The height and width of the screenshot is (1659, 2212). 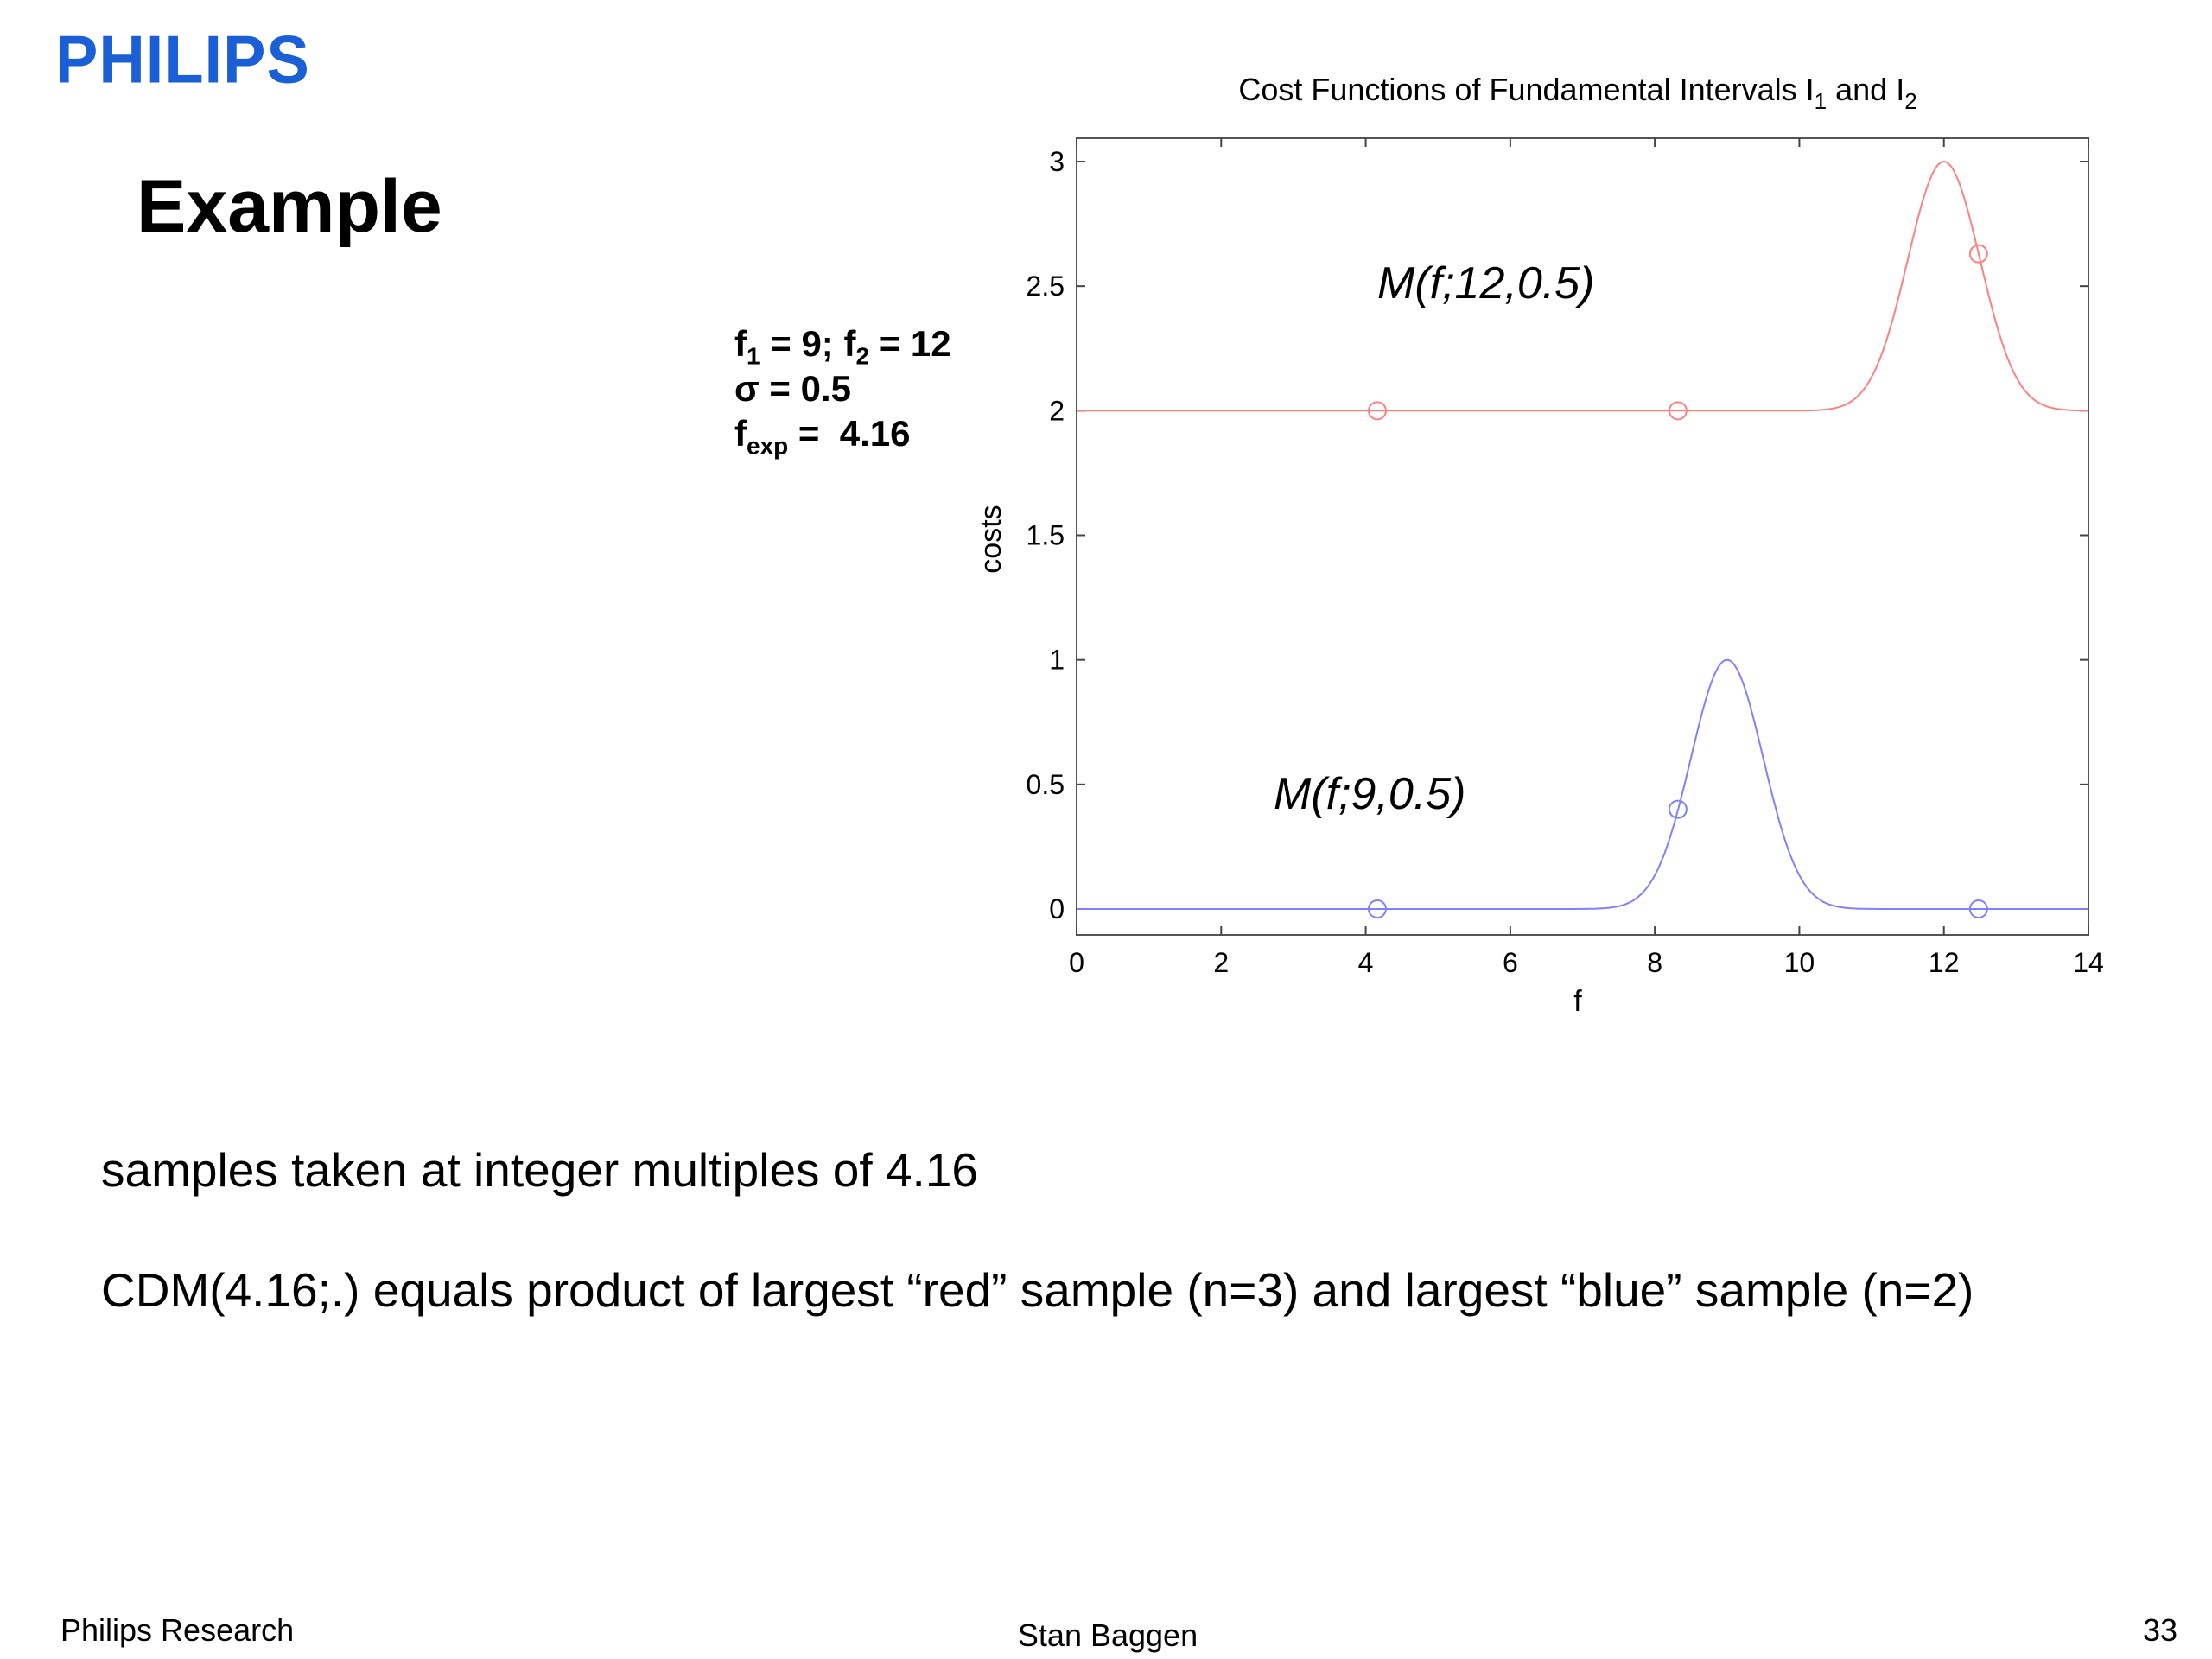 What do you see at coordinates (289, 206) in the screenshot?
I see `slide-title: Example` at bounding box center [289, 206].